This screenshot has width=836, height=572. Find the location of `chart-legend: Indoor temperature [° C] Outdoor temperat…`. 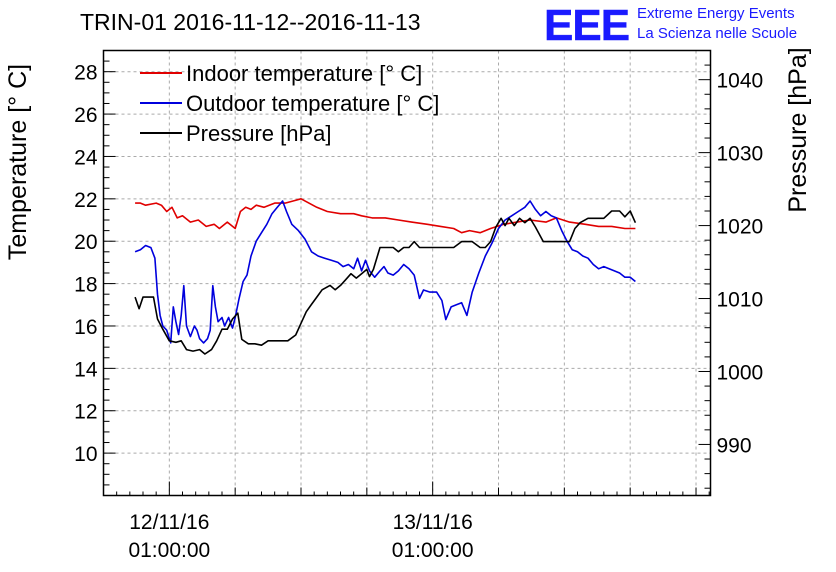

chart-legend: Indoor temperature [° C] Outdoor temperat… is located at coordinates (289, 103).